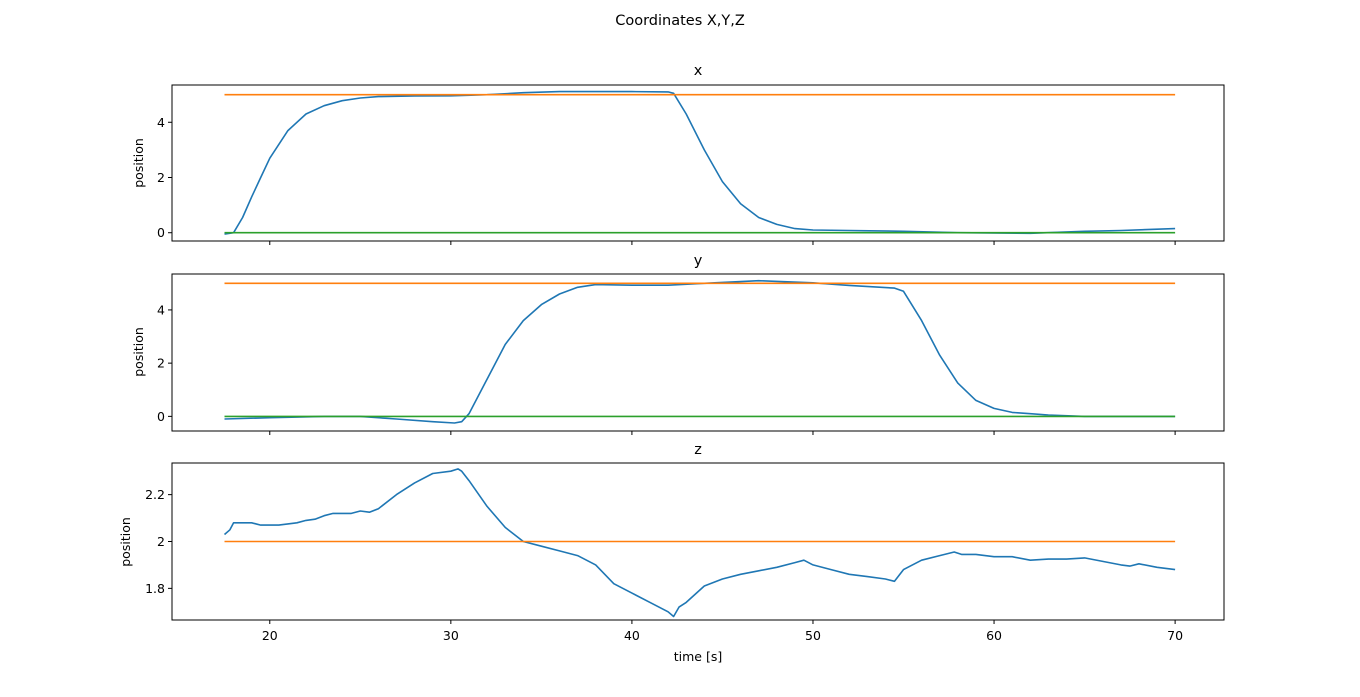  Describe the element at coordinates (138, 163) in the screenshot. I see `y-axis-label-x: position` at that location.